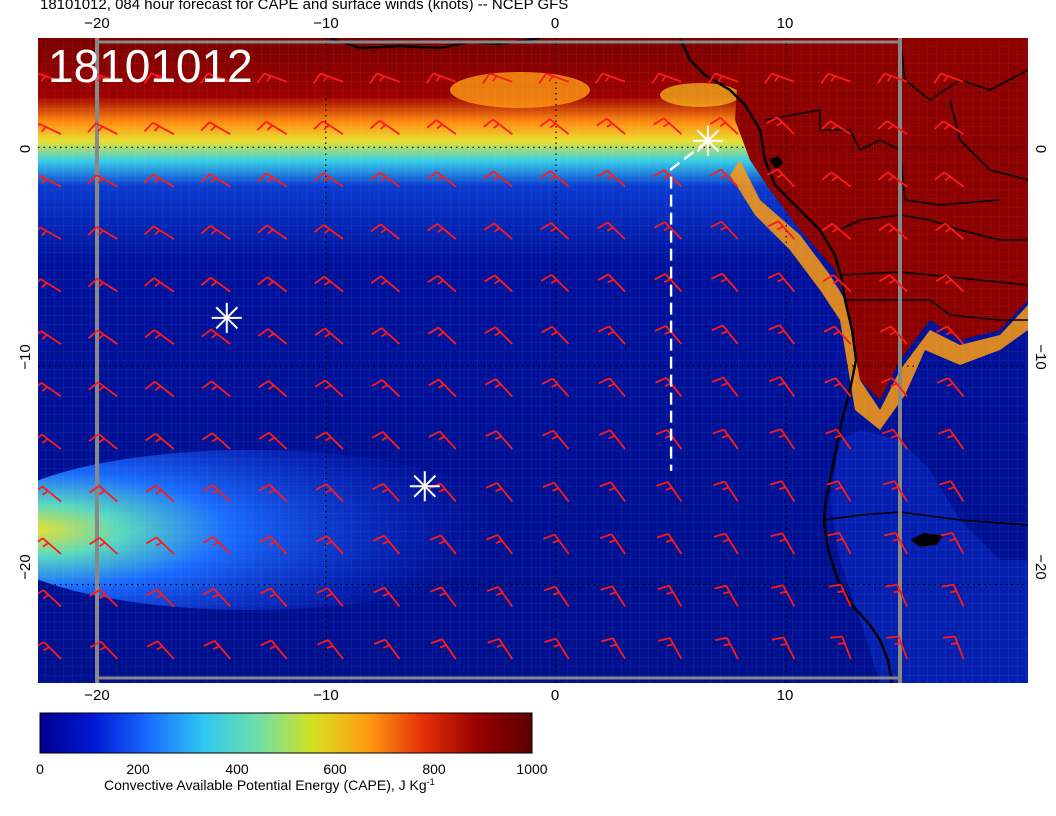  Describe the element at coordinates (555, 695) in the screenshot. I see `lon-tick-bottom: 0` at that location.